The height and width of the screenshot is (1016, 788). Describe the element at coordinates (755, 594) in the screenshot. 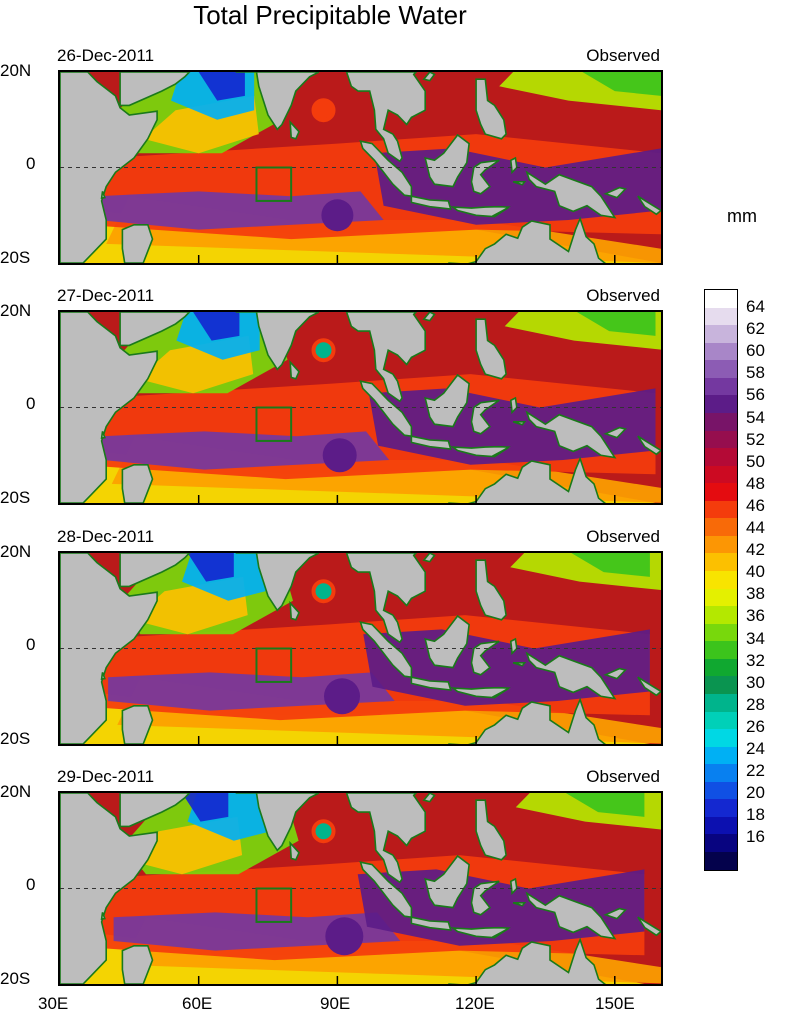

I see `colorbar-label: 38` at that location.